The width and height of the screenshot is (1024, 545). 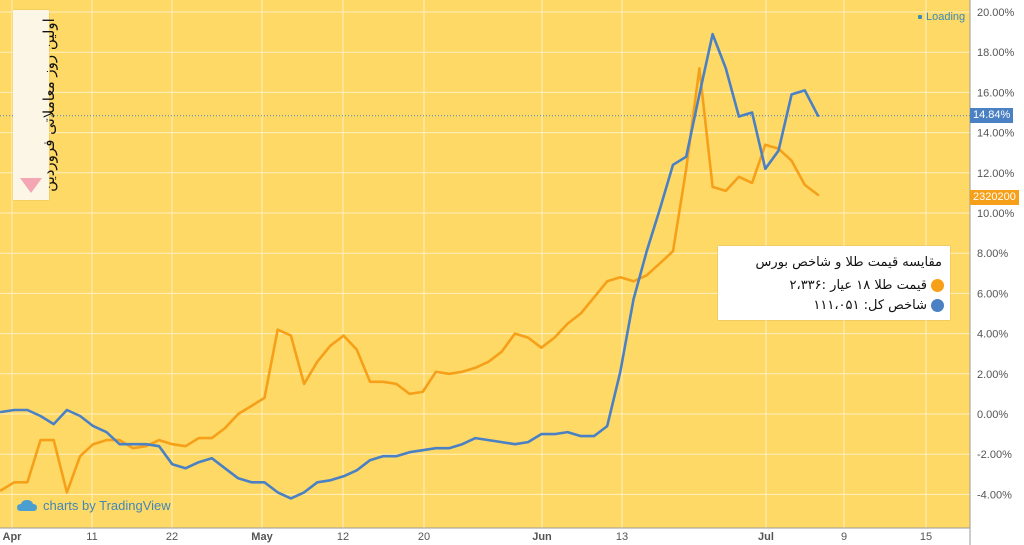 What do you see at coordinates (994, 455) in the screenshot?
I see `y-tick-label: -2.00%` at bounding box center [994, 455].